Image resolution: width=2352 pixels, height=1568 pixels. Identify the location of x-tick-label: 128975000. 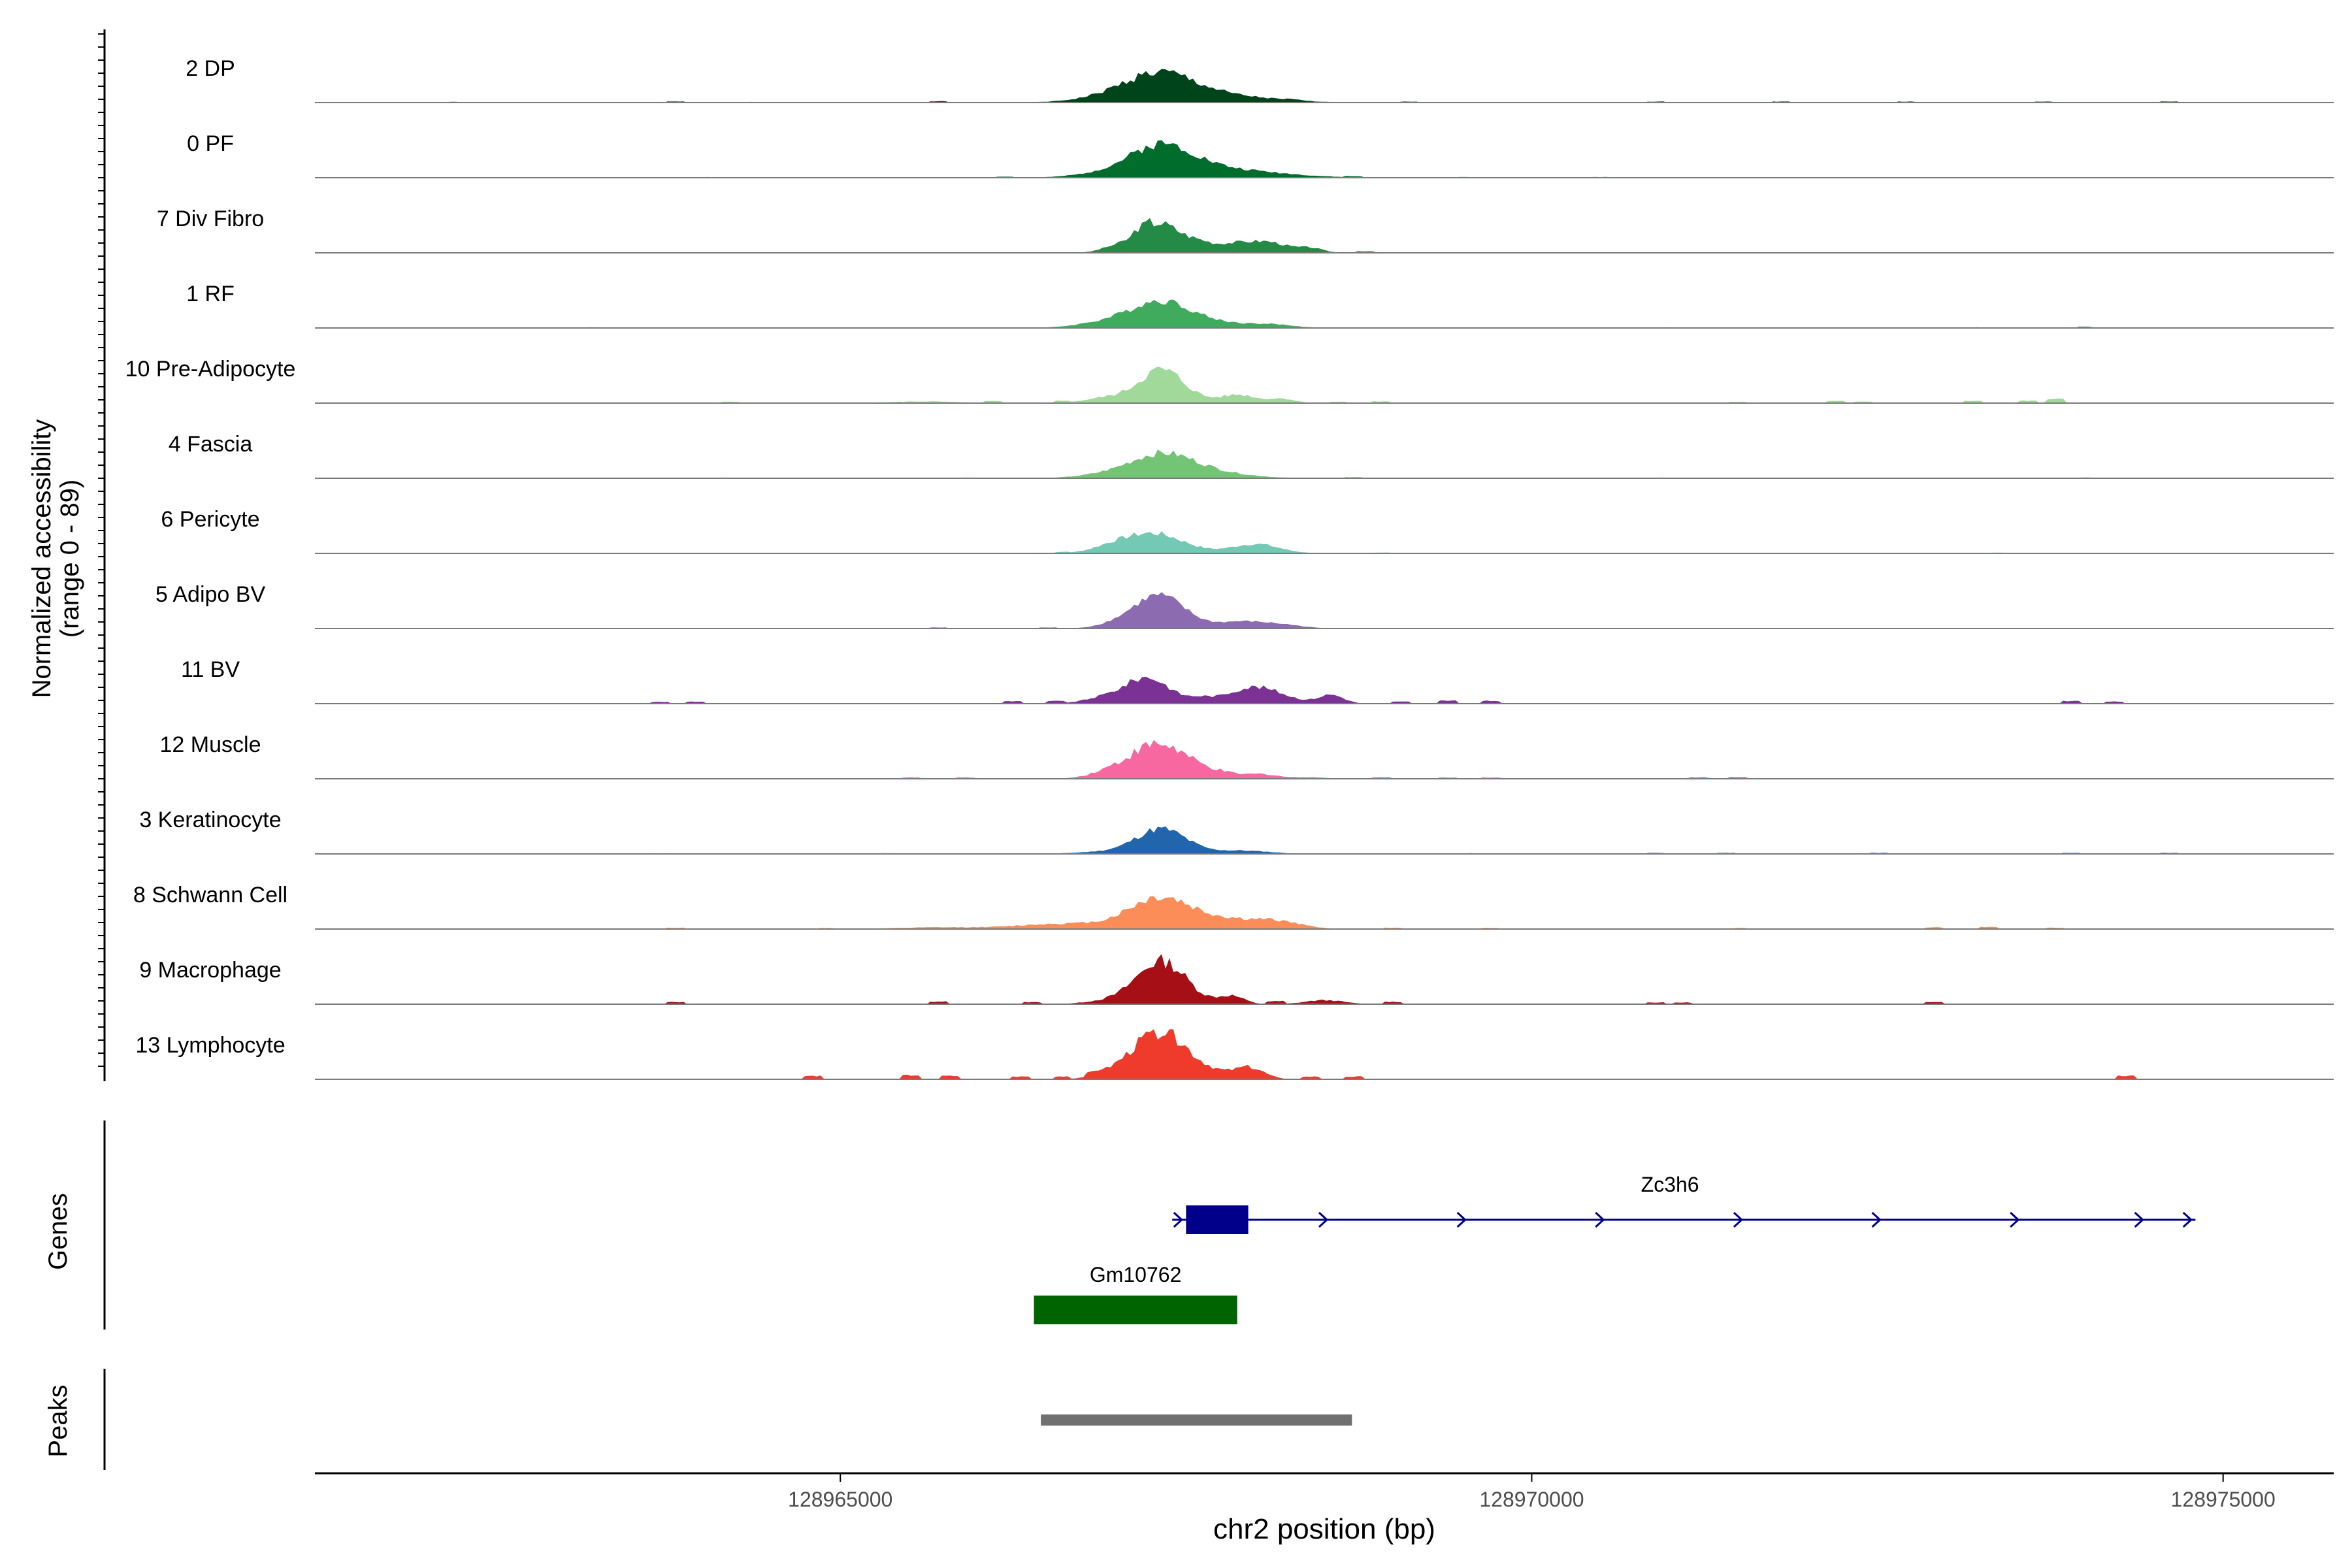
(2223, 1499).